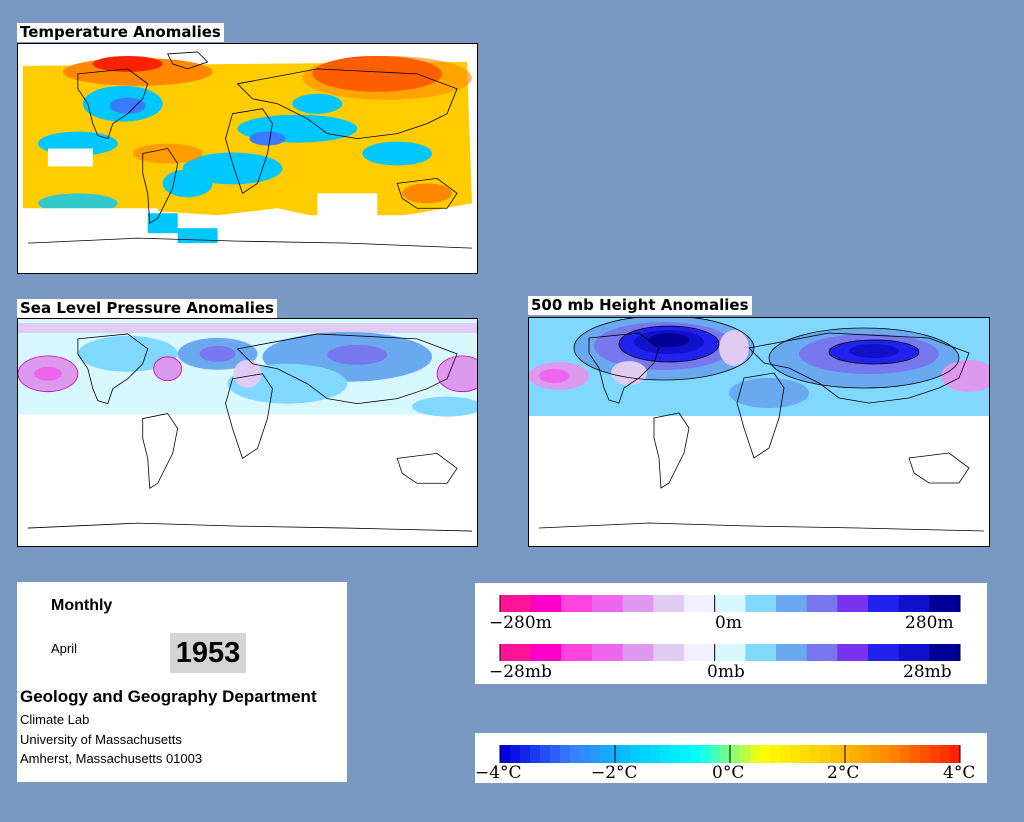  I want to click on address-label: Amherst, Massachusetts 01003, so click(111, 758).